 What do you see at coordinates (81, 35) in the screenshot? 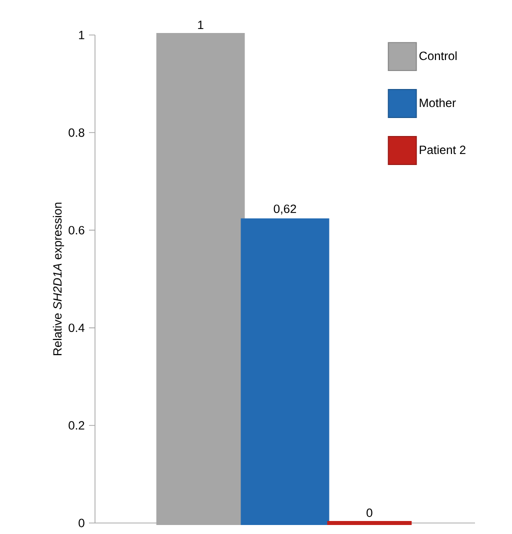
I see `y-tick-label: 1` at bounding box center [81, 35].